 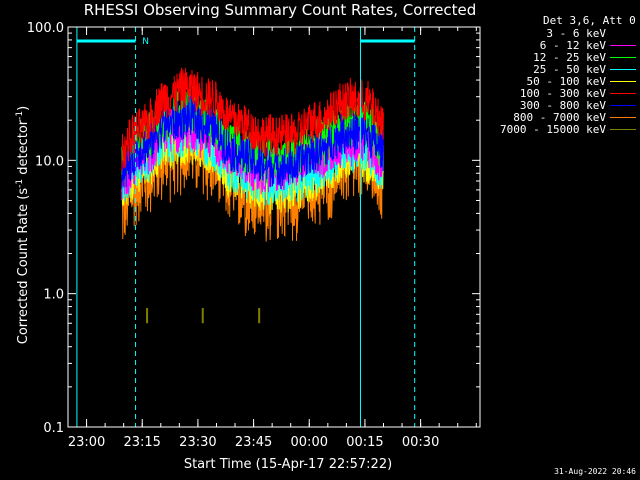 I want to click on series-3-6keV, so click(x=252, y=68).